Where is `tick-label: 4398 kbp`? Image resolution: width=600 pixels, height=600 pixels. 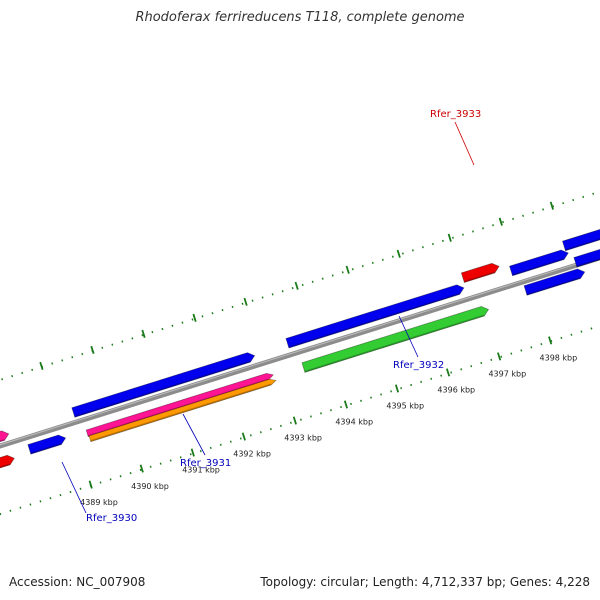 tick-label: 4398 kbp is located at coordinates (559, 358).